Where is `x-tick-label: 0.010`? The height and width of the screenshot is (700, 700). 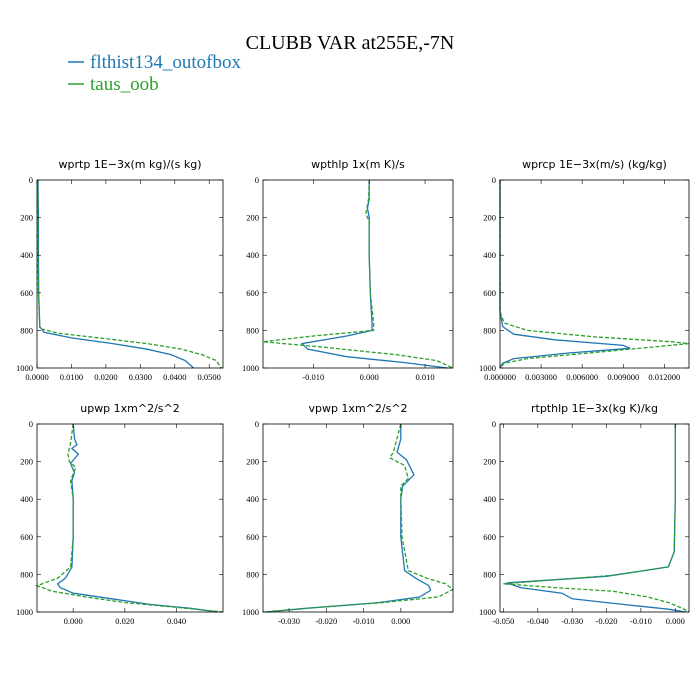 x-tick-label: 0.010 is located at coordinates (424, 377).